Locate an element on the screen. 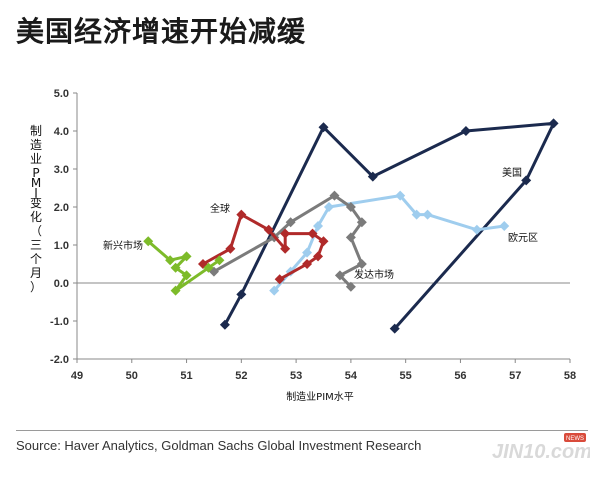 This screenshot has width=600, height=477. x-tick-label: 57 is located at coordinates (515, 376).